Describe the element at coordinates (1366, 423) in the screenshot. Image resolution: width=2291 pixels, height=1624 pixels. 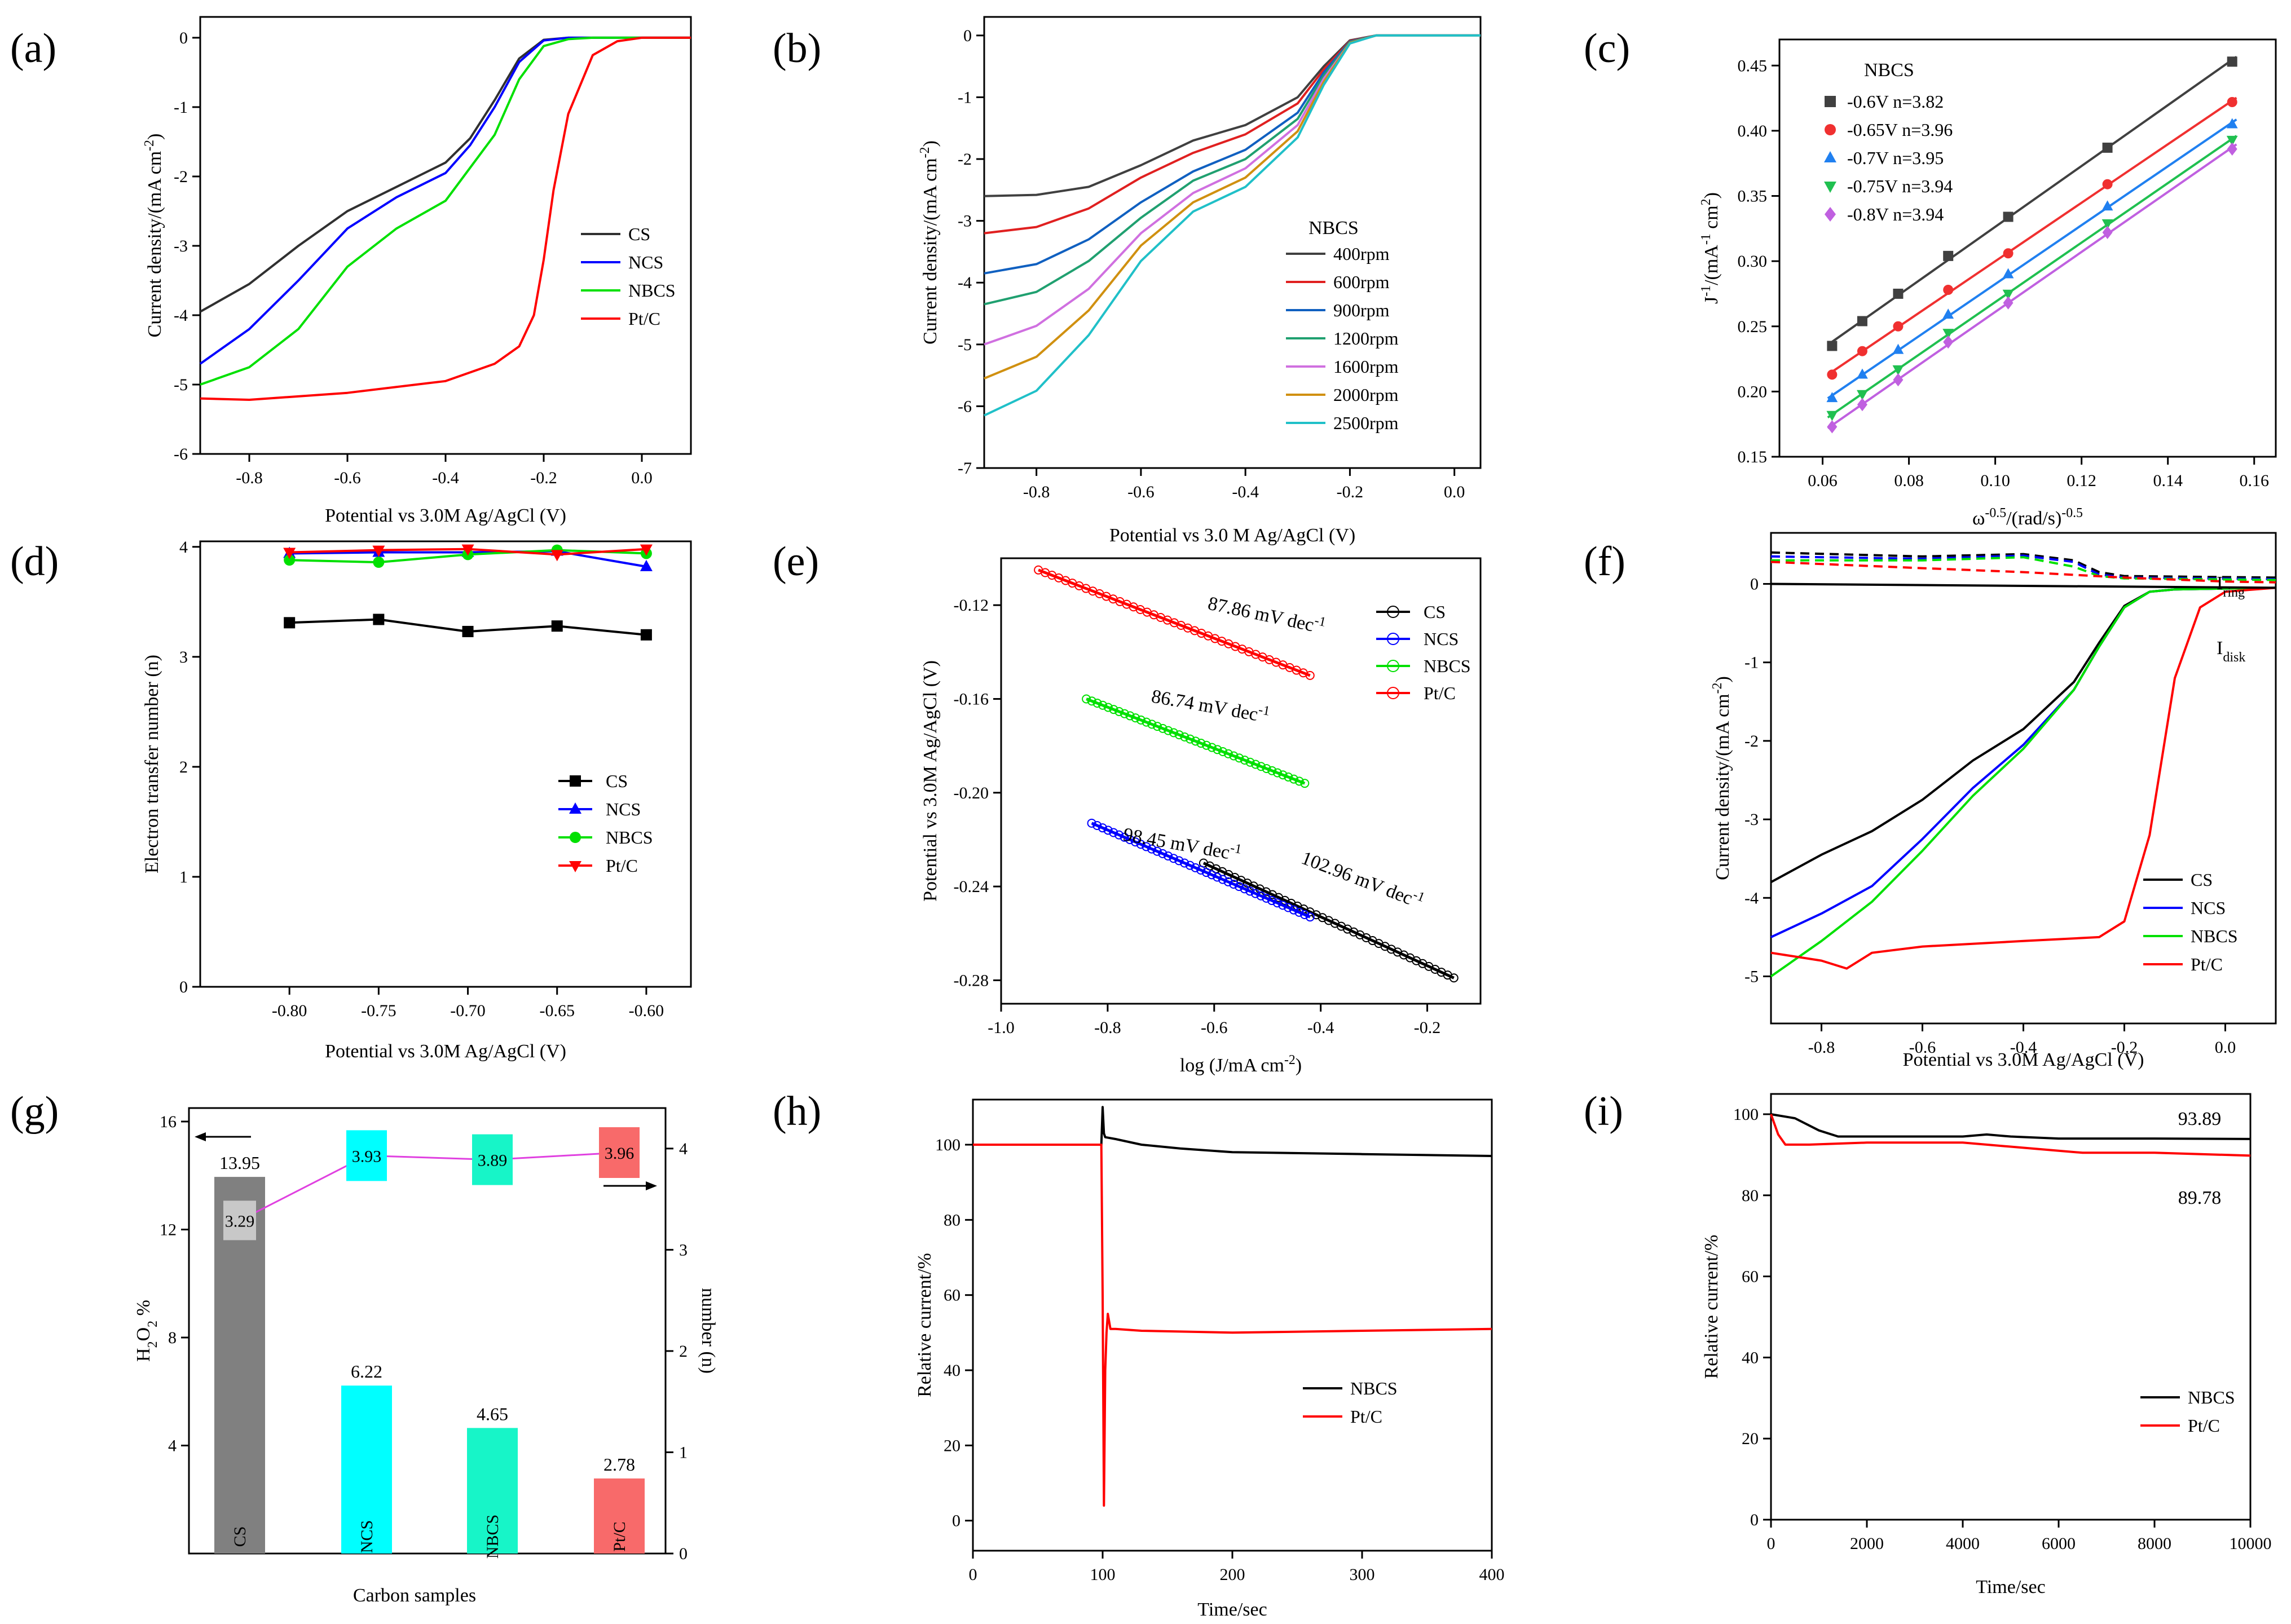
I see `legend-label-2500rpm: 2500rpm` at that location.